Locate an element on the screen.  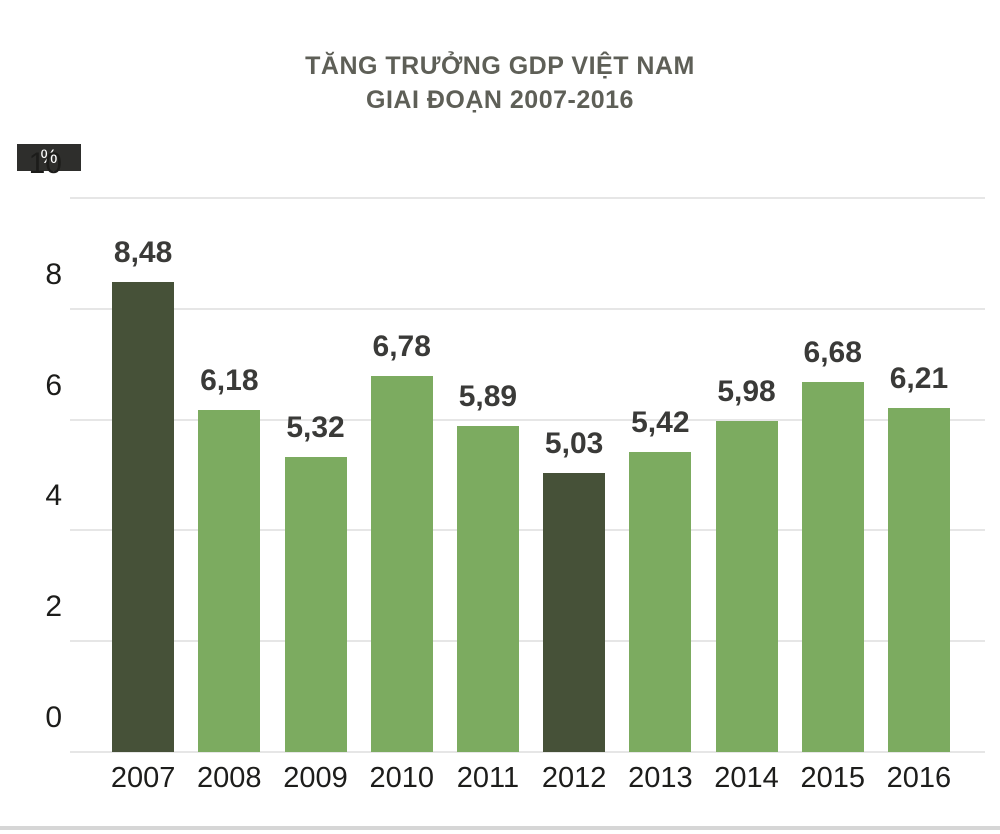
bar-group: 5,32 is located at coordinates (315, 475).